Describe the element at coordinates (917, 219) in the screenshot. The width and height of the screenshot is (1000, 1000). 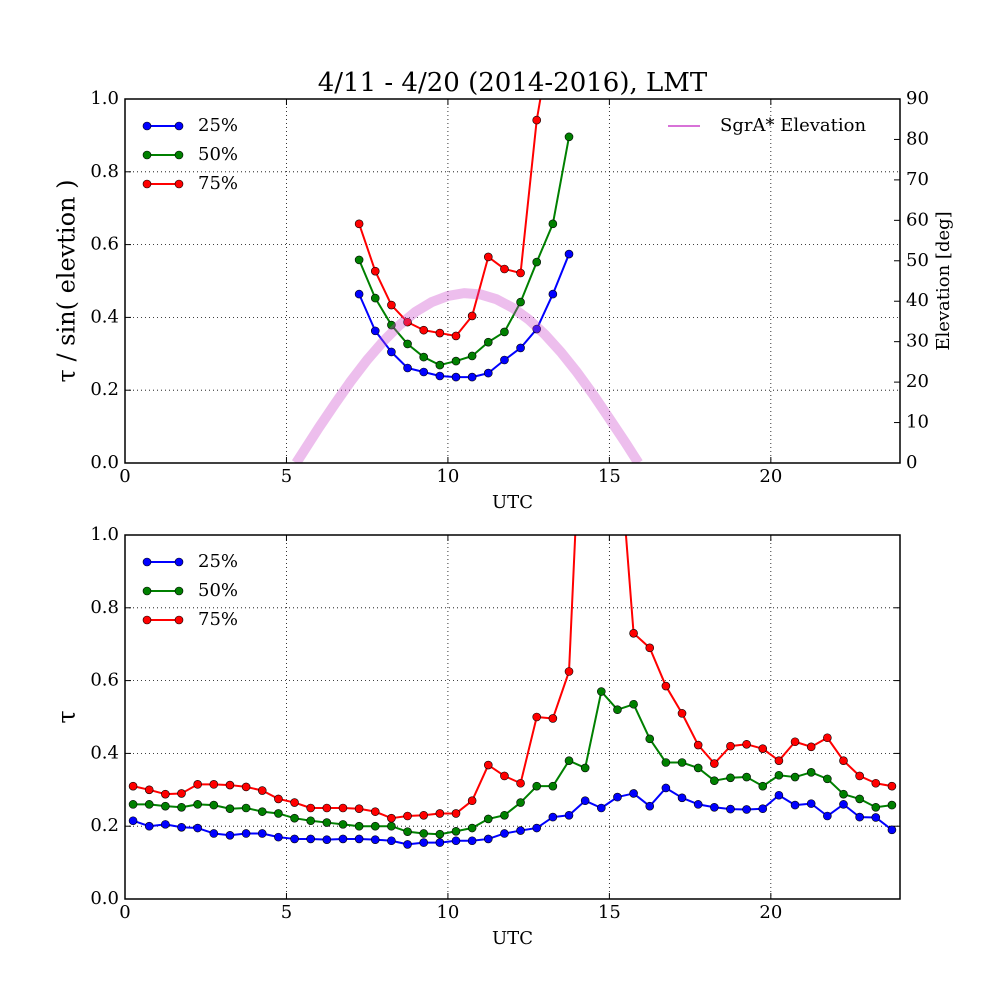
I see `y2-tick-label: 60` at that location.